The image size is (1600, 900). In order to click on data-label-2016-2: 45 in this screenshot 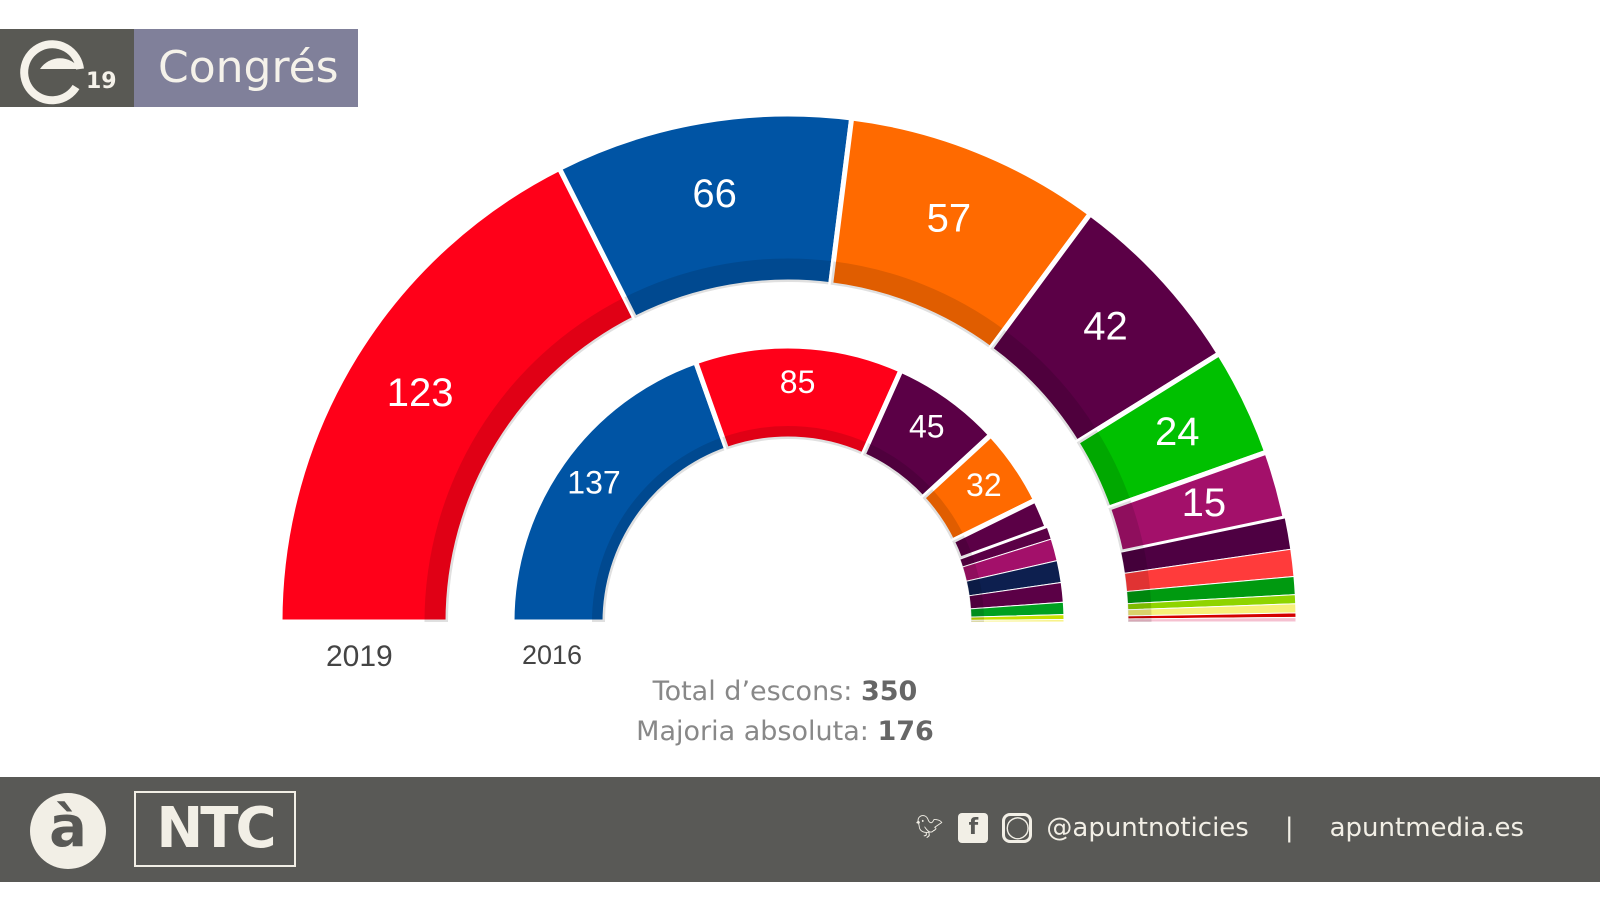, I will do `click(927, 427)`.